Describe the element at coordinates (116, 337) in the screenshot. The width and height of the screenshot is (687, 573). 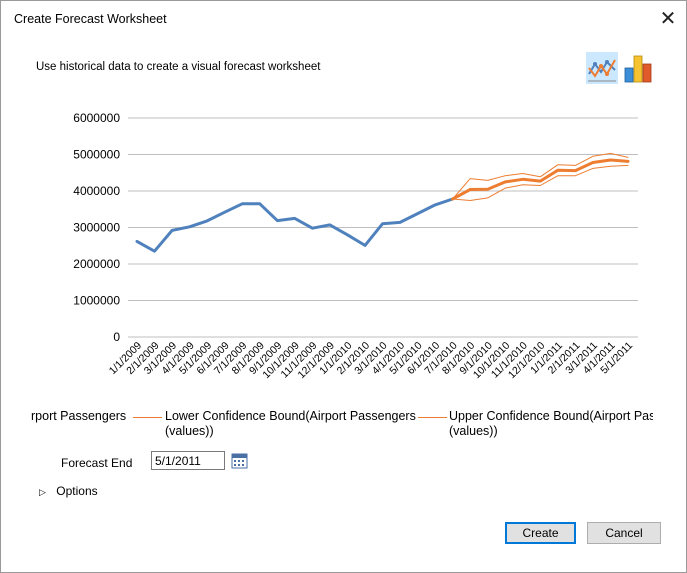
I see `y-tick-label: 0` at that location.